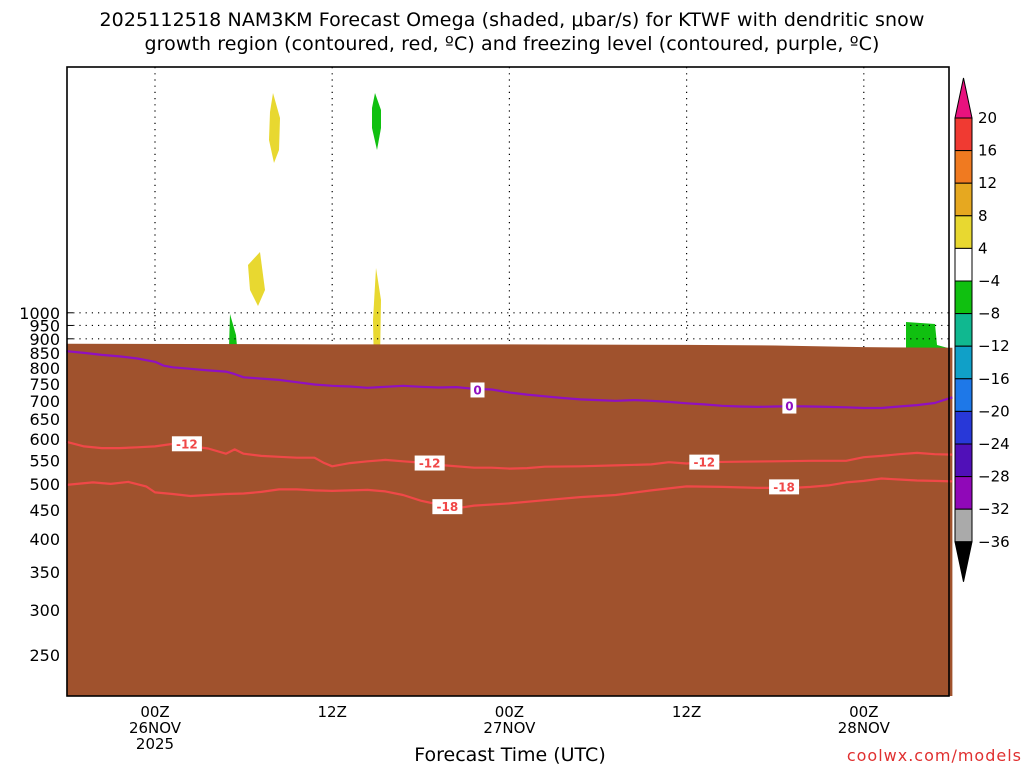 This screenshot has width=1024, height=768. What do you see at coordinates (44, 419) in the screenshot?
I see `y-tick-label: 650` at bounding box center [44, 419].